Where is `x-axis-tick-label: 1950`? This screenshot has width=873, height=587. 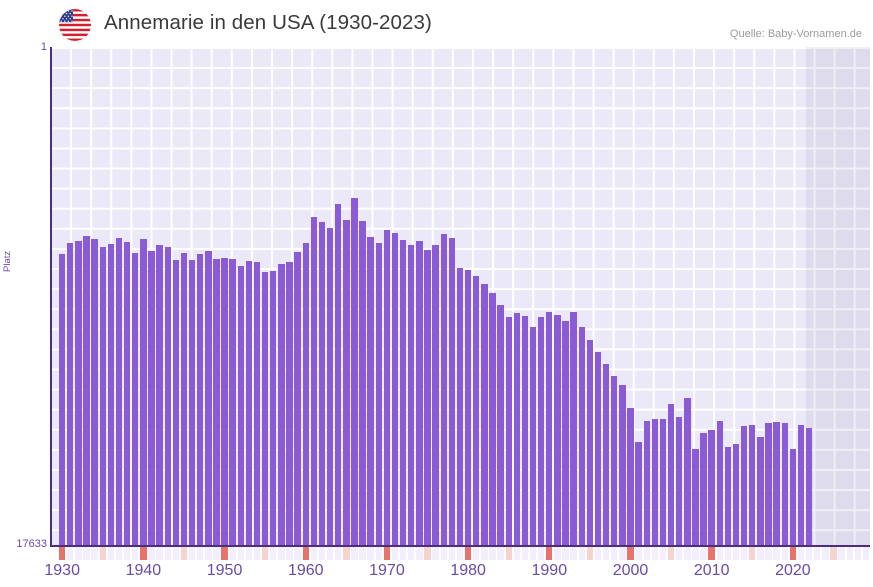 x-axis-tick-label: 1950 is located at coordinates (224, 570).